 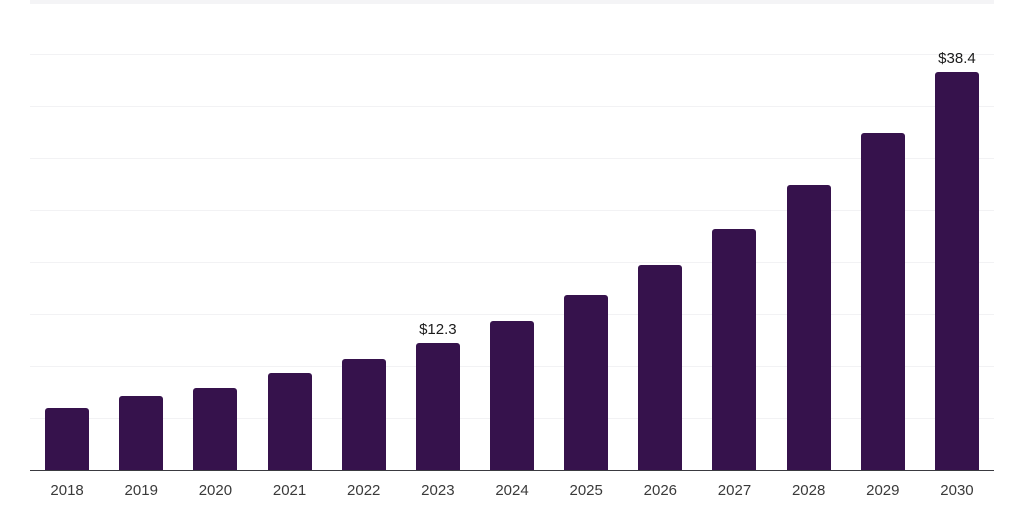 I want to click on x-tick-2021: 2021, so click(x=289, y=490).